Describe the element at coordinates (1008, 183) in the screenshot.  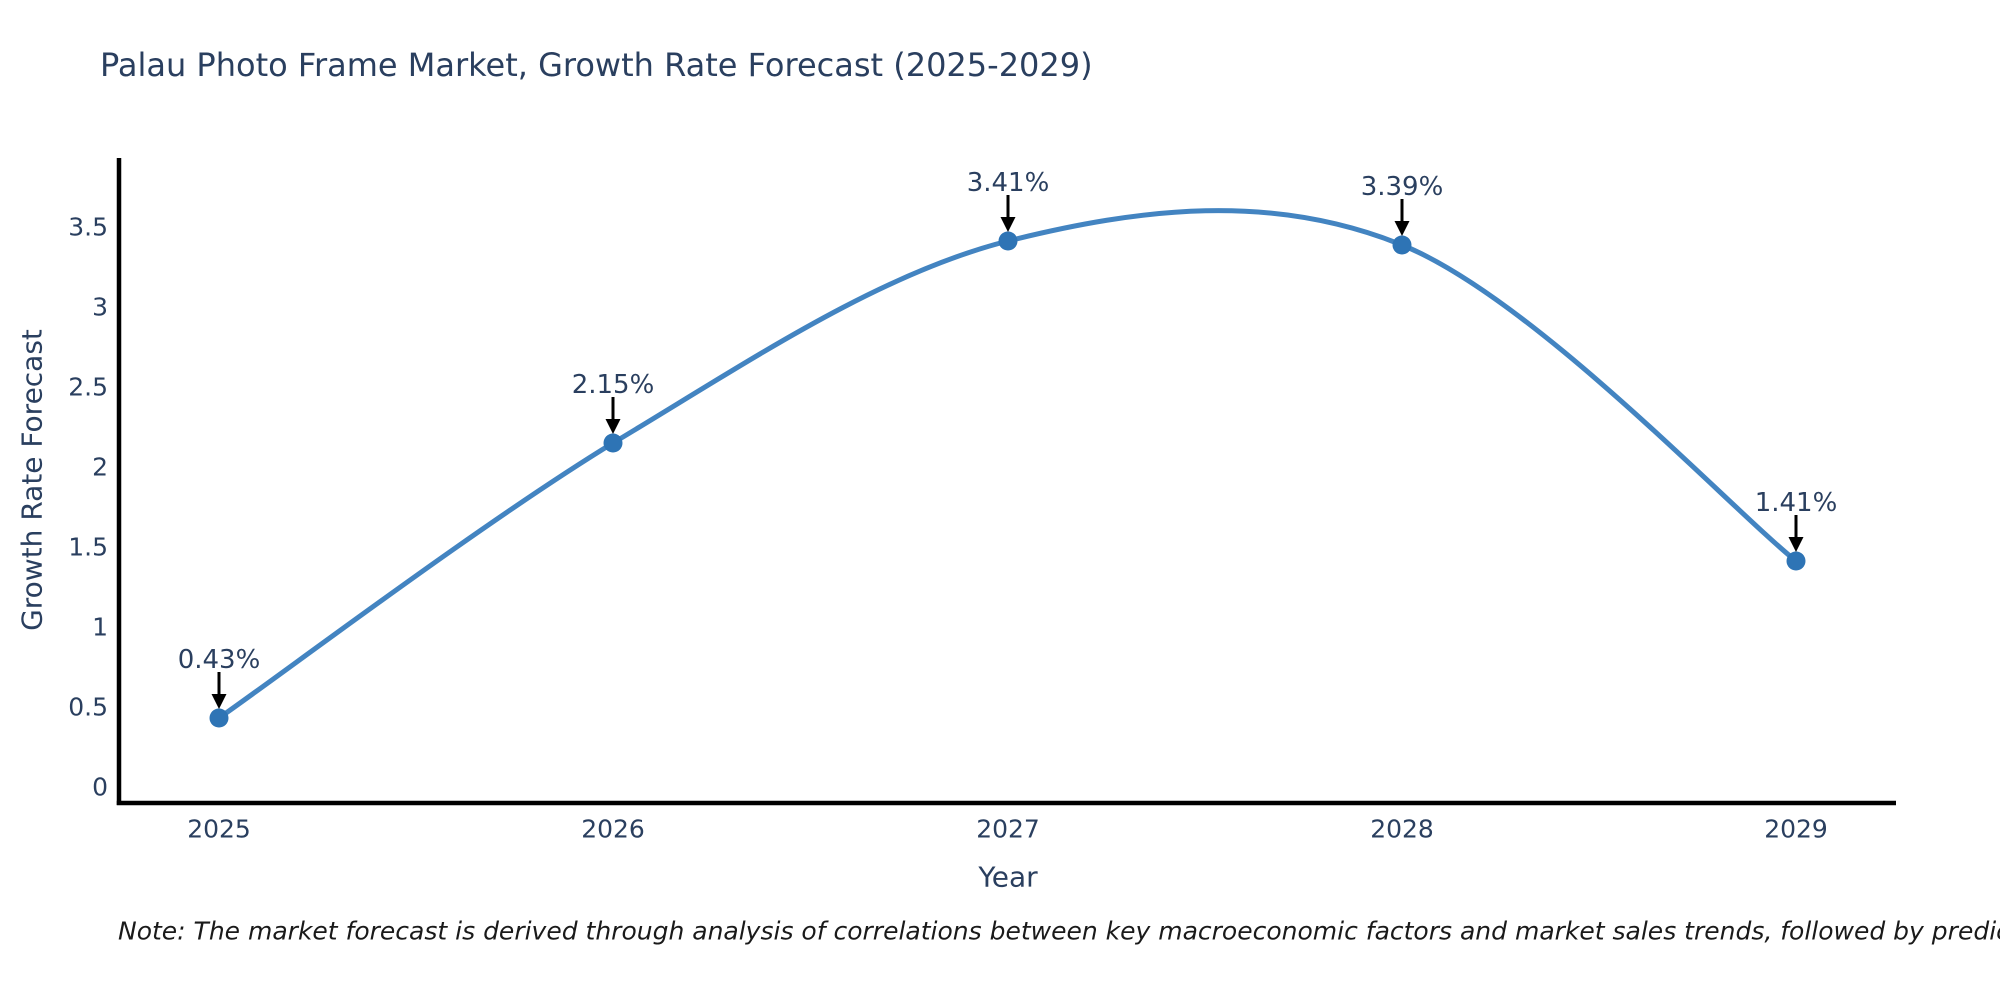
I see `data-label-2027: 3.41%` at that location.